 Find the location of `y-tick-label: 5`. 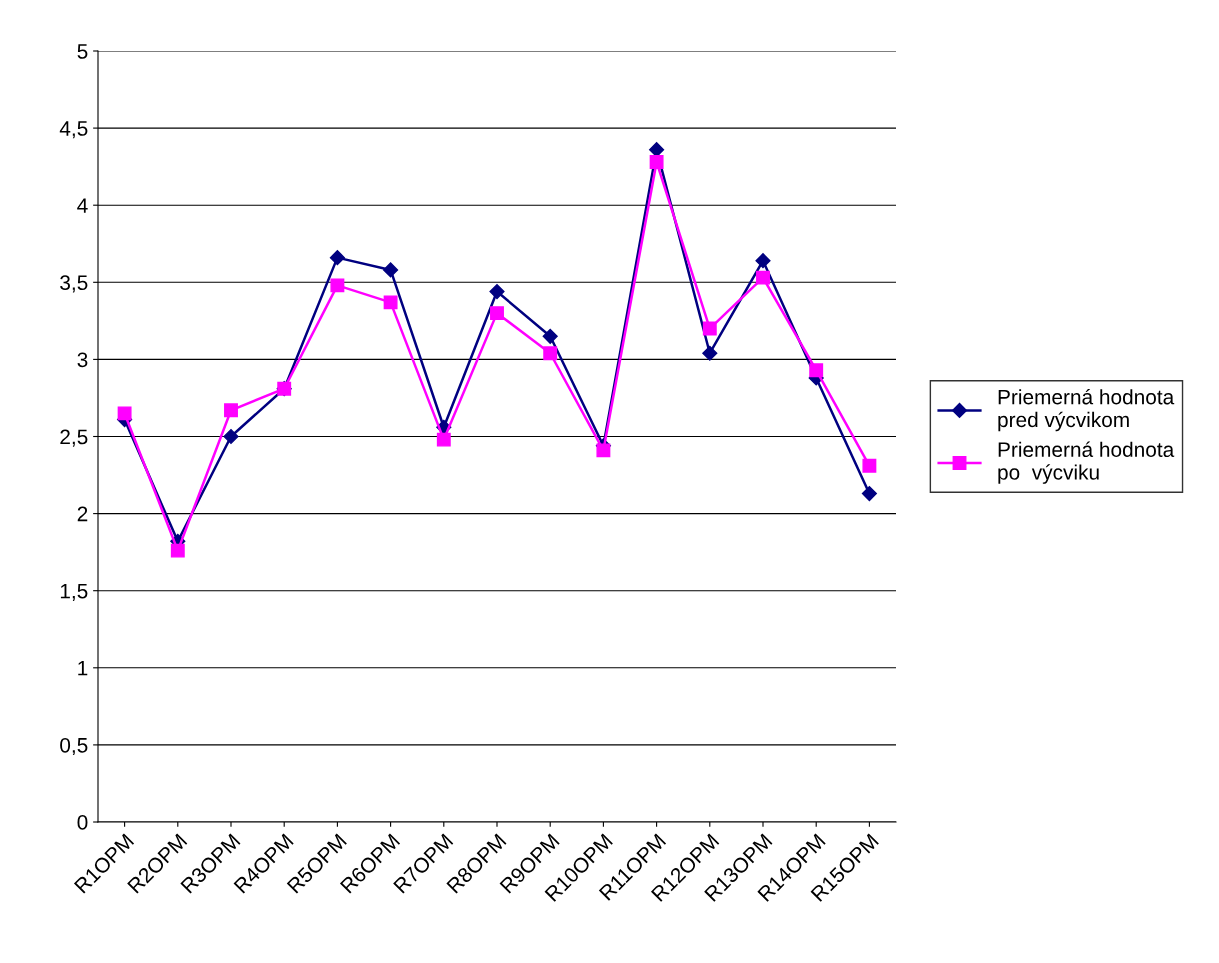

y-tick-label: 5 is located at coordinates (82, 51).